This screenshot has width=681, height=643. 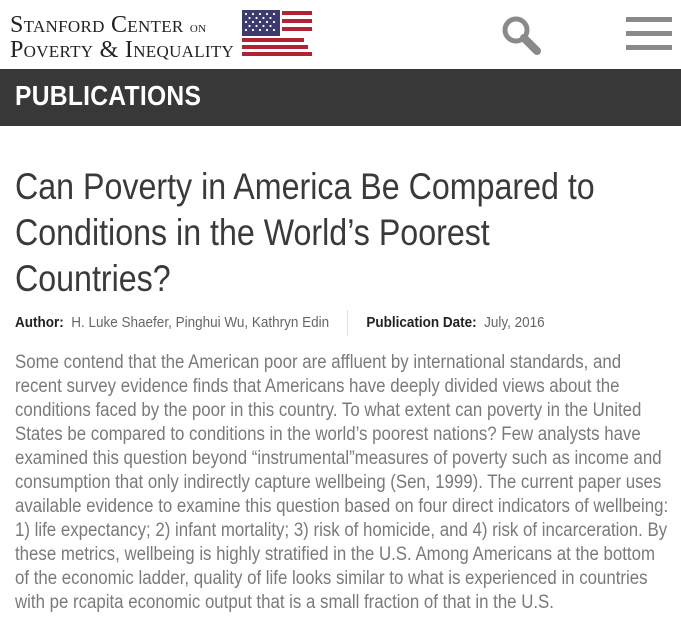 What do you see at coordinates (198, 28) in the screenshot?
I see `logo-line1-small: on` at bounding box center [198, 28].